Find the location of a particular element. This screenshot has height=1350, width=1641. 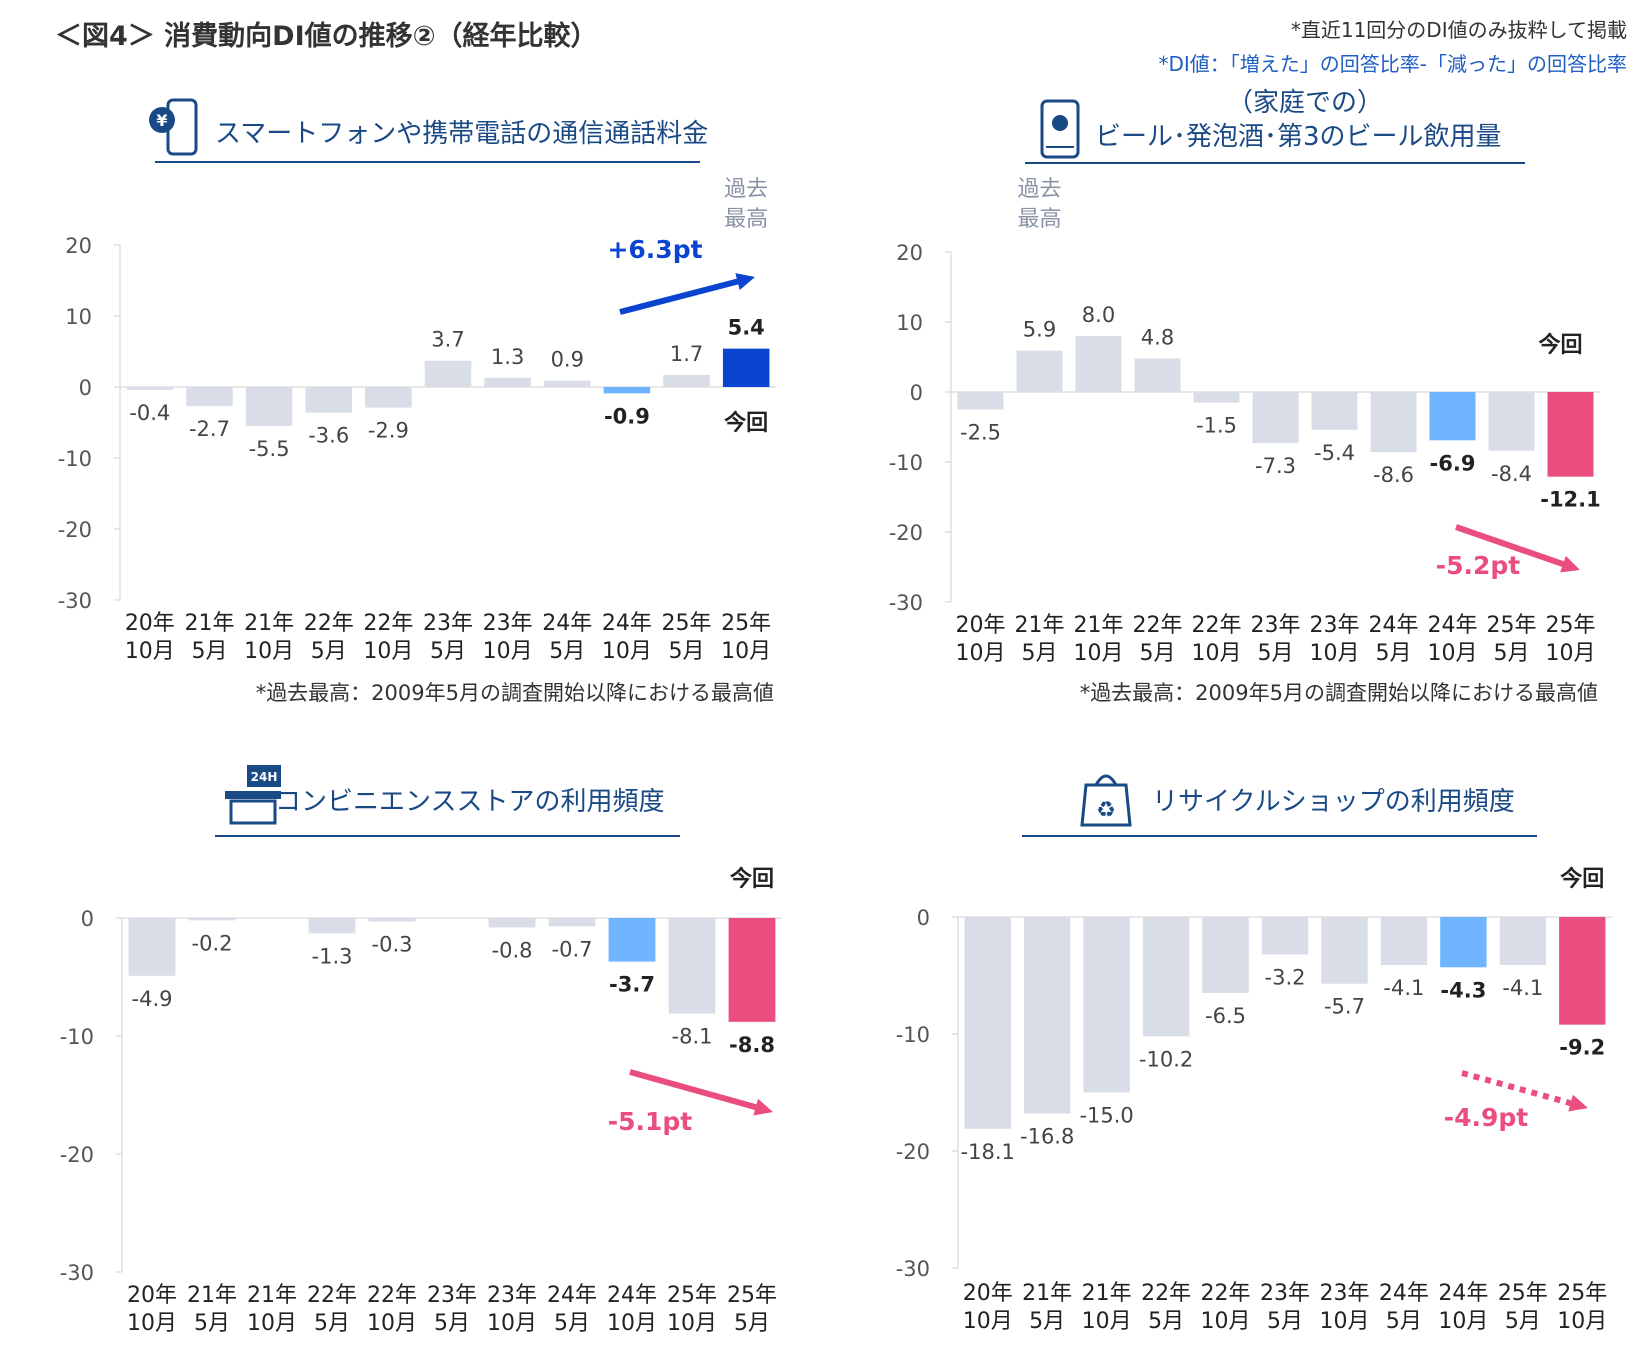

data-label: -9.2 is located at coordinates (1582, 1048).